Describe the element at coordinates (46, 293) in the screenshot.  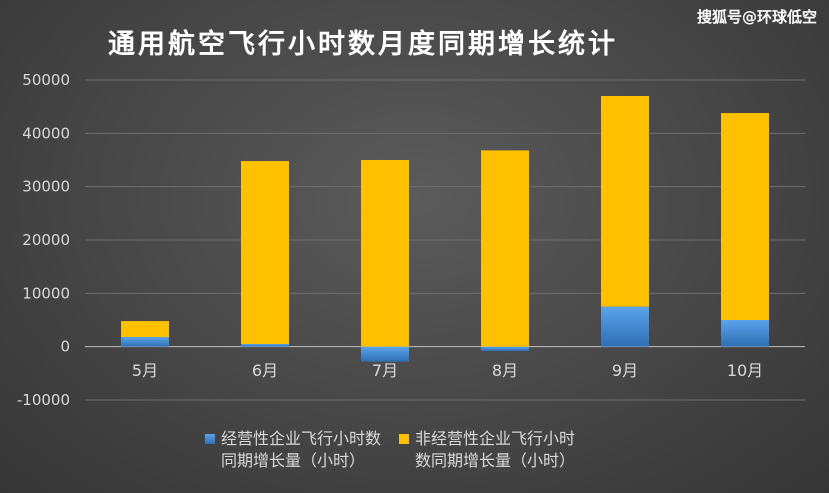
I see `y-tick-label: 10000` at that location.